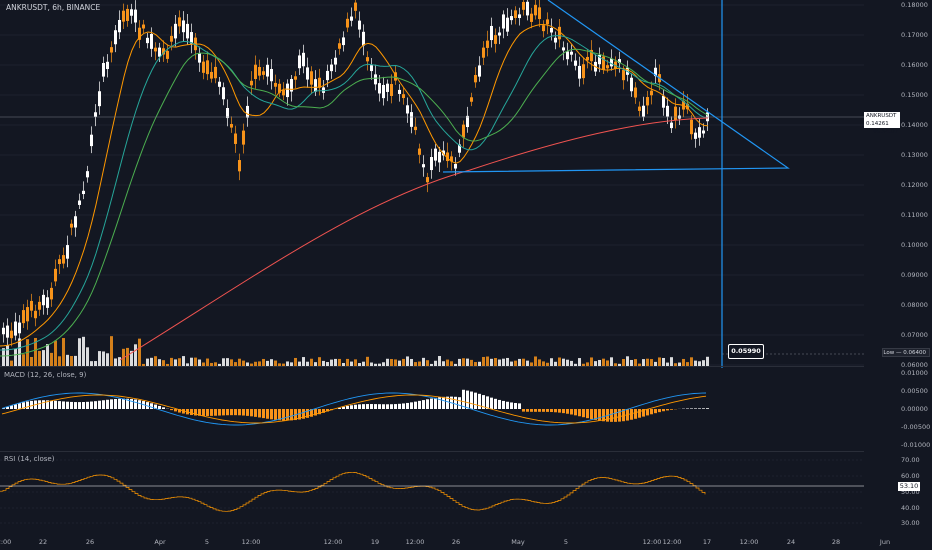  What do you see at coordinates (914, 95) in the screenshot?
I see `price-axis-label: 0.15000` at bounding box center [914, 95].